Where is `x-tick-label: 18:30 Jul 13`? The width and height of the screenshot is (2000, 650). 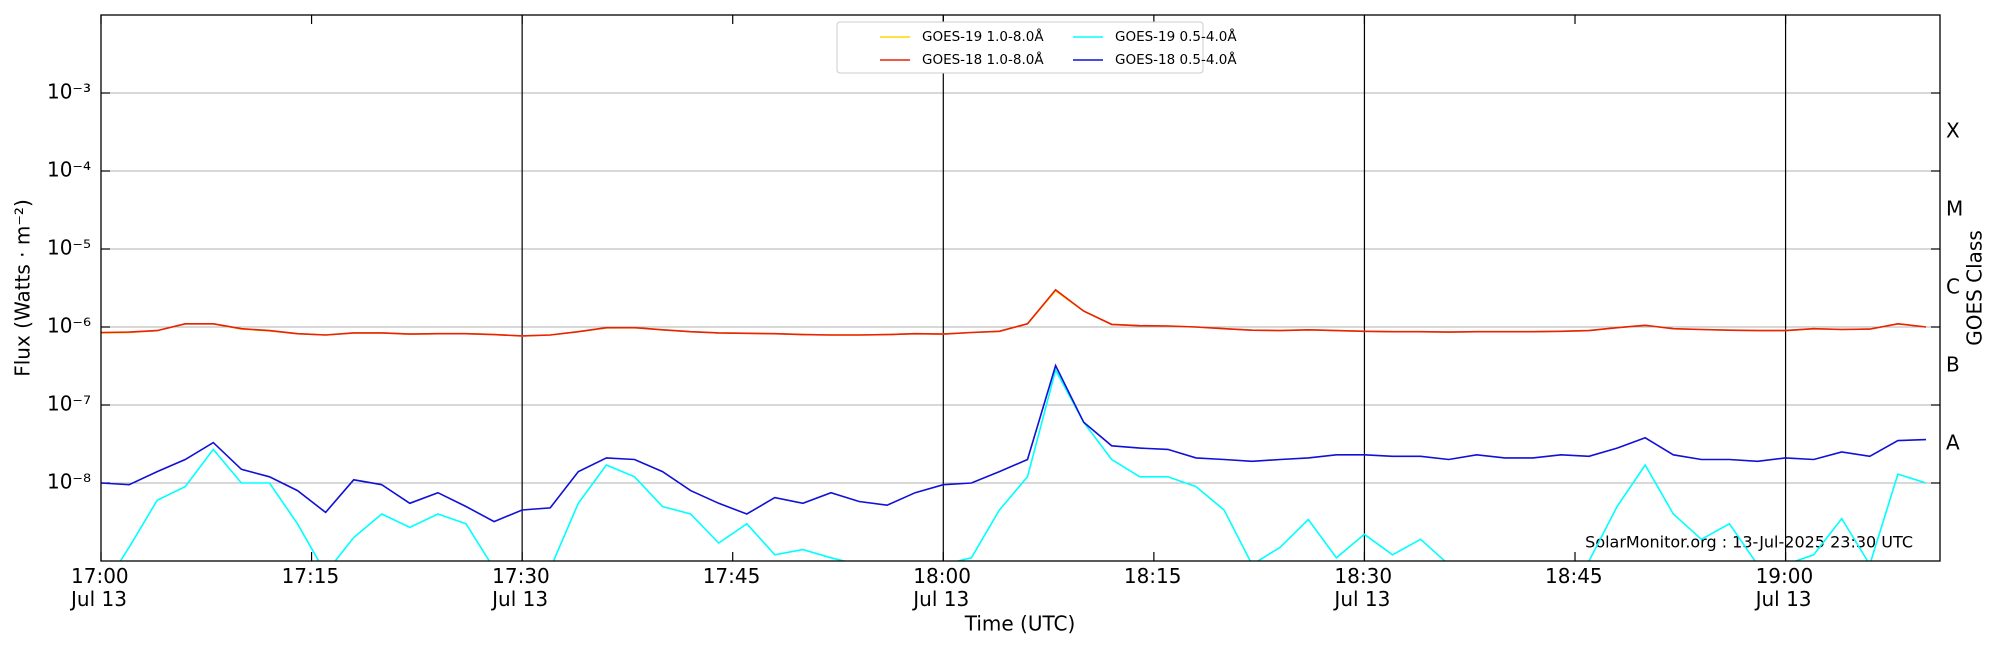 x-tick-label: 18:30 Jul 13 is located at coordinates (1363, 587).